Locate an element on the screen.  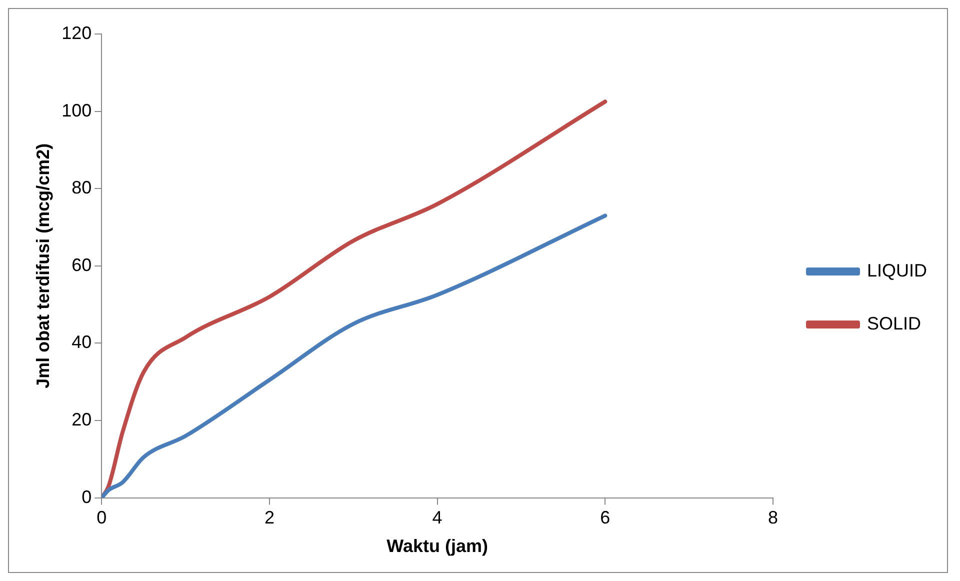
x-tick-label: 8 is located at coordinates (773, 518).